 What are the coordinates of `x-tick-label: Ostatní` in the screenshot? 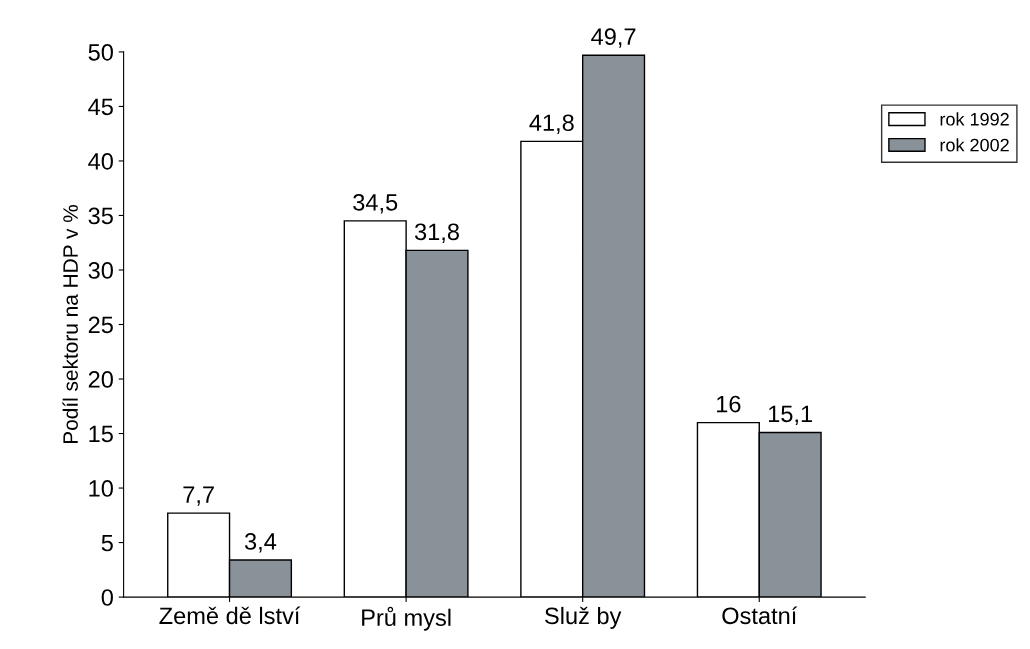 It's located at (760, 615).